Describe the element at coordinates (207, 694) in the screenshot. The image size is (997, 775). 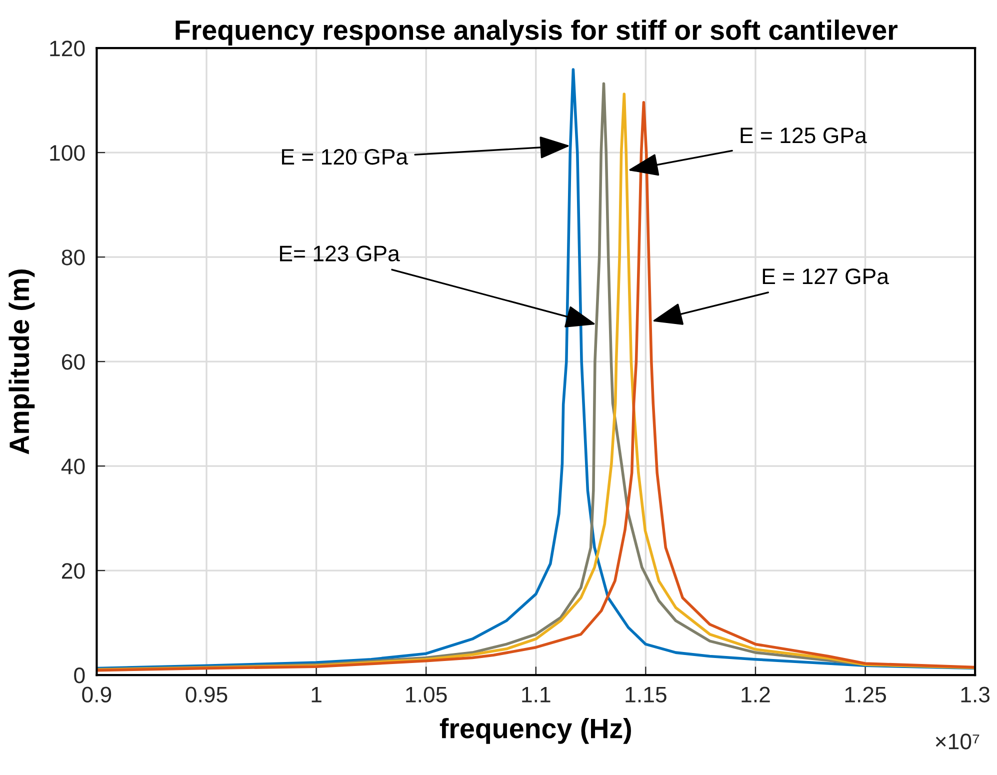
I see `x-tick-label: 0.95` at that location.